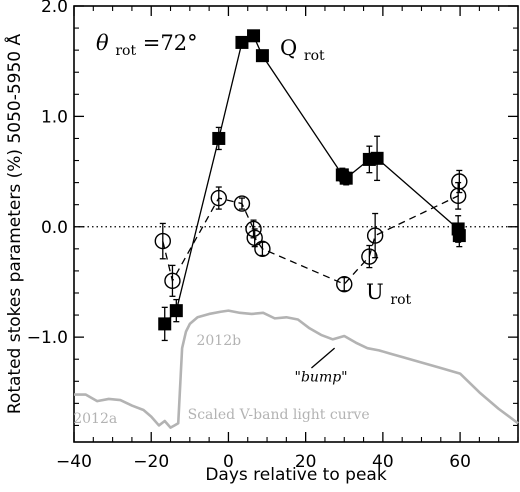 This screenshot has height=492, width=520. What do you see at coordinates (400, 300) in the screenshot?
I see `series-label-u-subscript: rot` at bounding box center [400, 300].